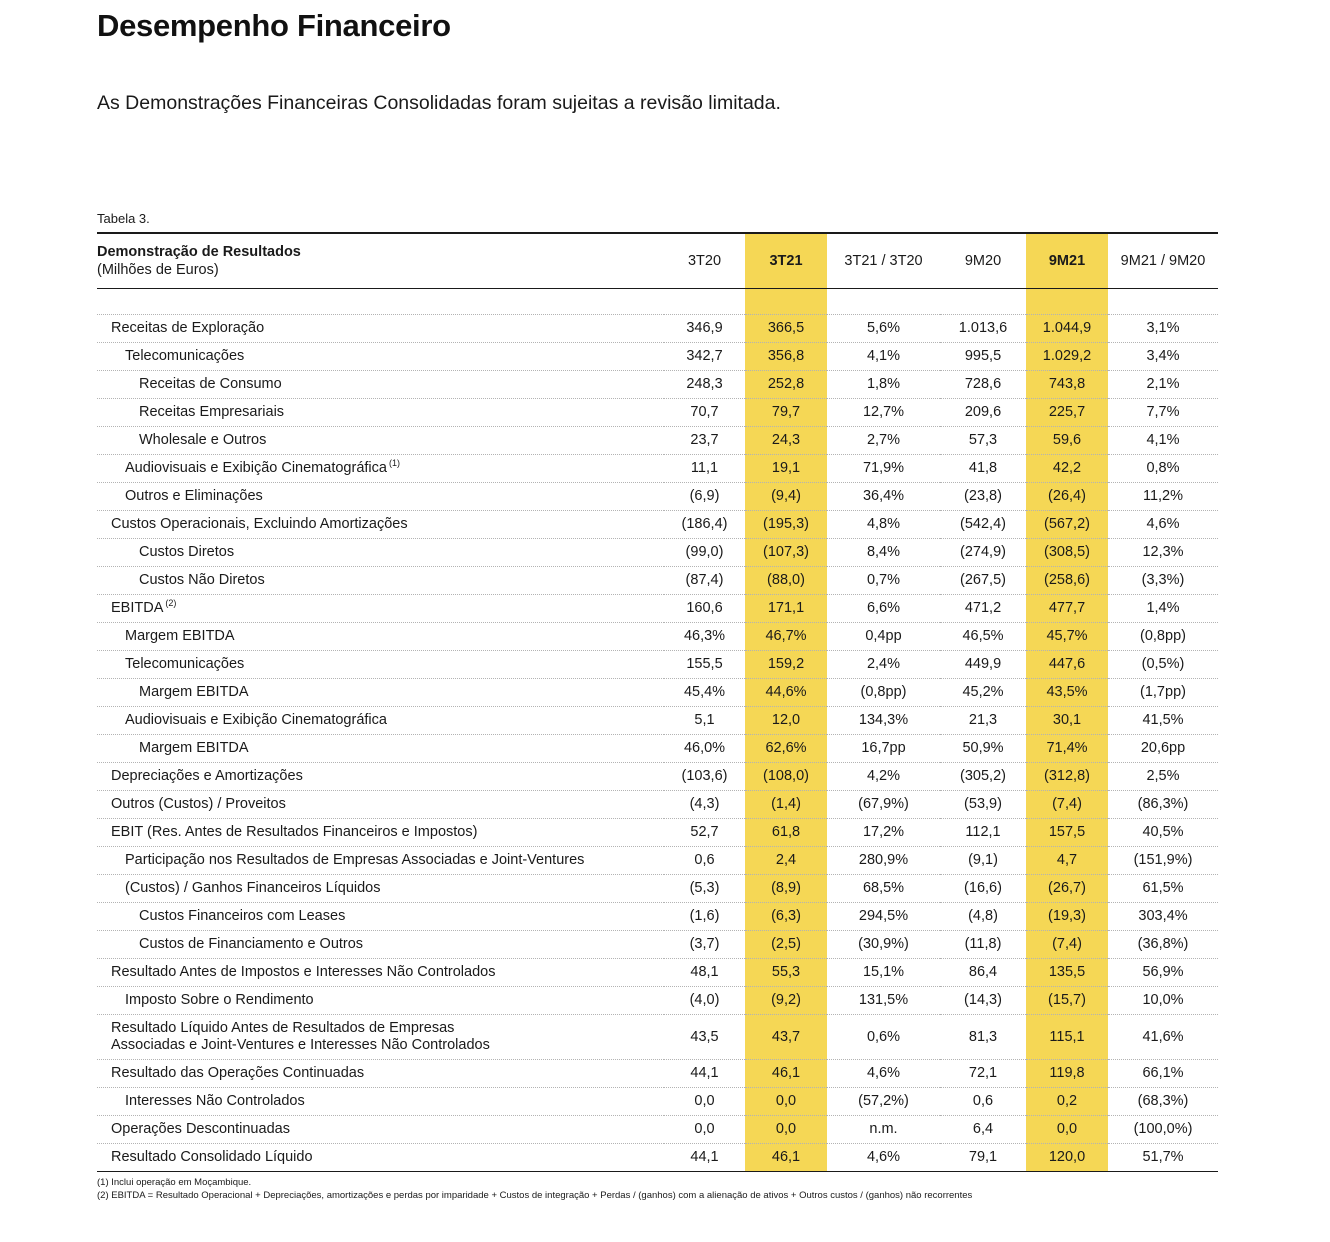  What do you see at coordinates (1163, 664) in the screenshot?
I see `cell-value: (0,5%)` at bounding box center [1163, 664].